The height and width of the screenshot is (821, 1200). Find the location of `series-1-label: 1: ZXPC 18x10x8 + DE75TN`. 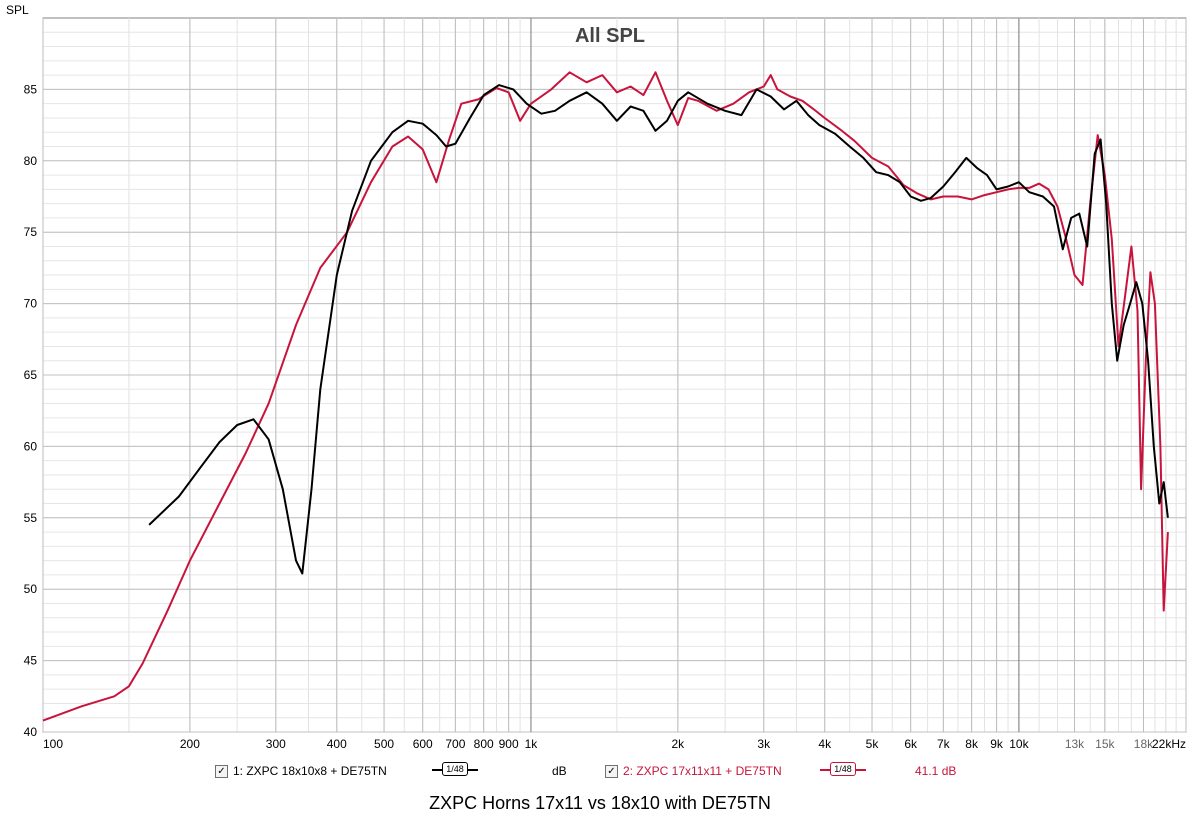

series-1-label: 1: ZXPC 18x10x8 + DE75TN is located at coordinates (310, 771).